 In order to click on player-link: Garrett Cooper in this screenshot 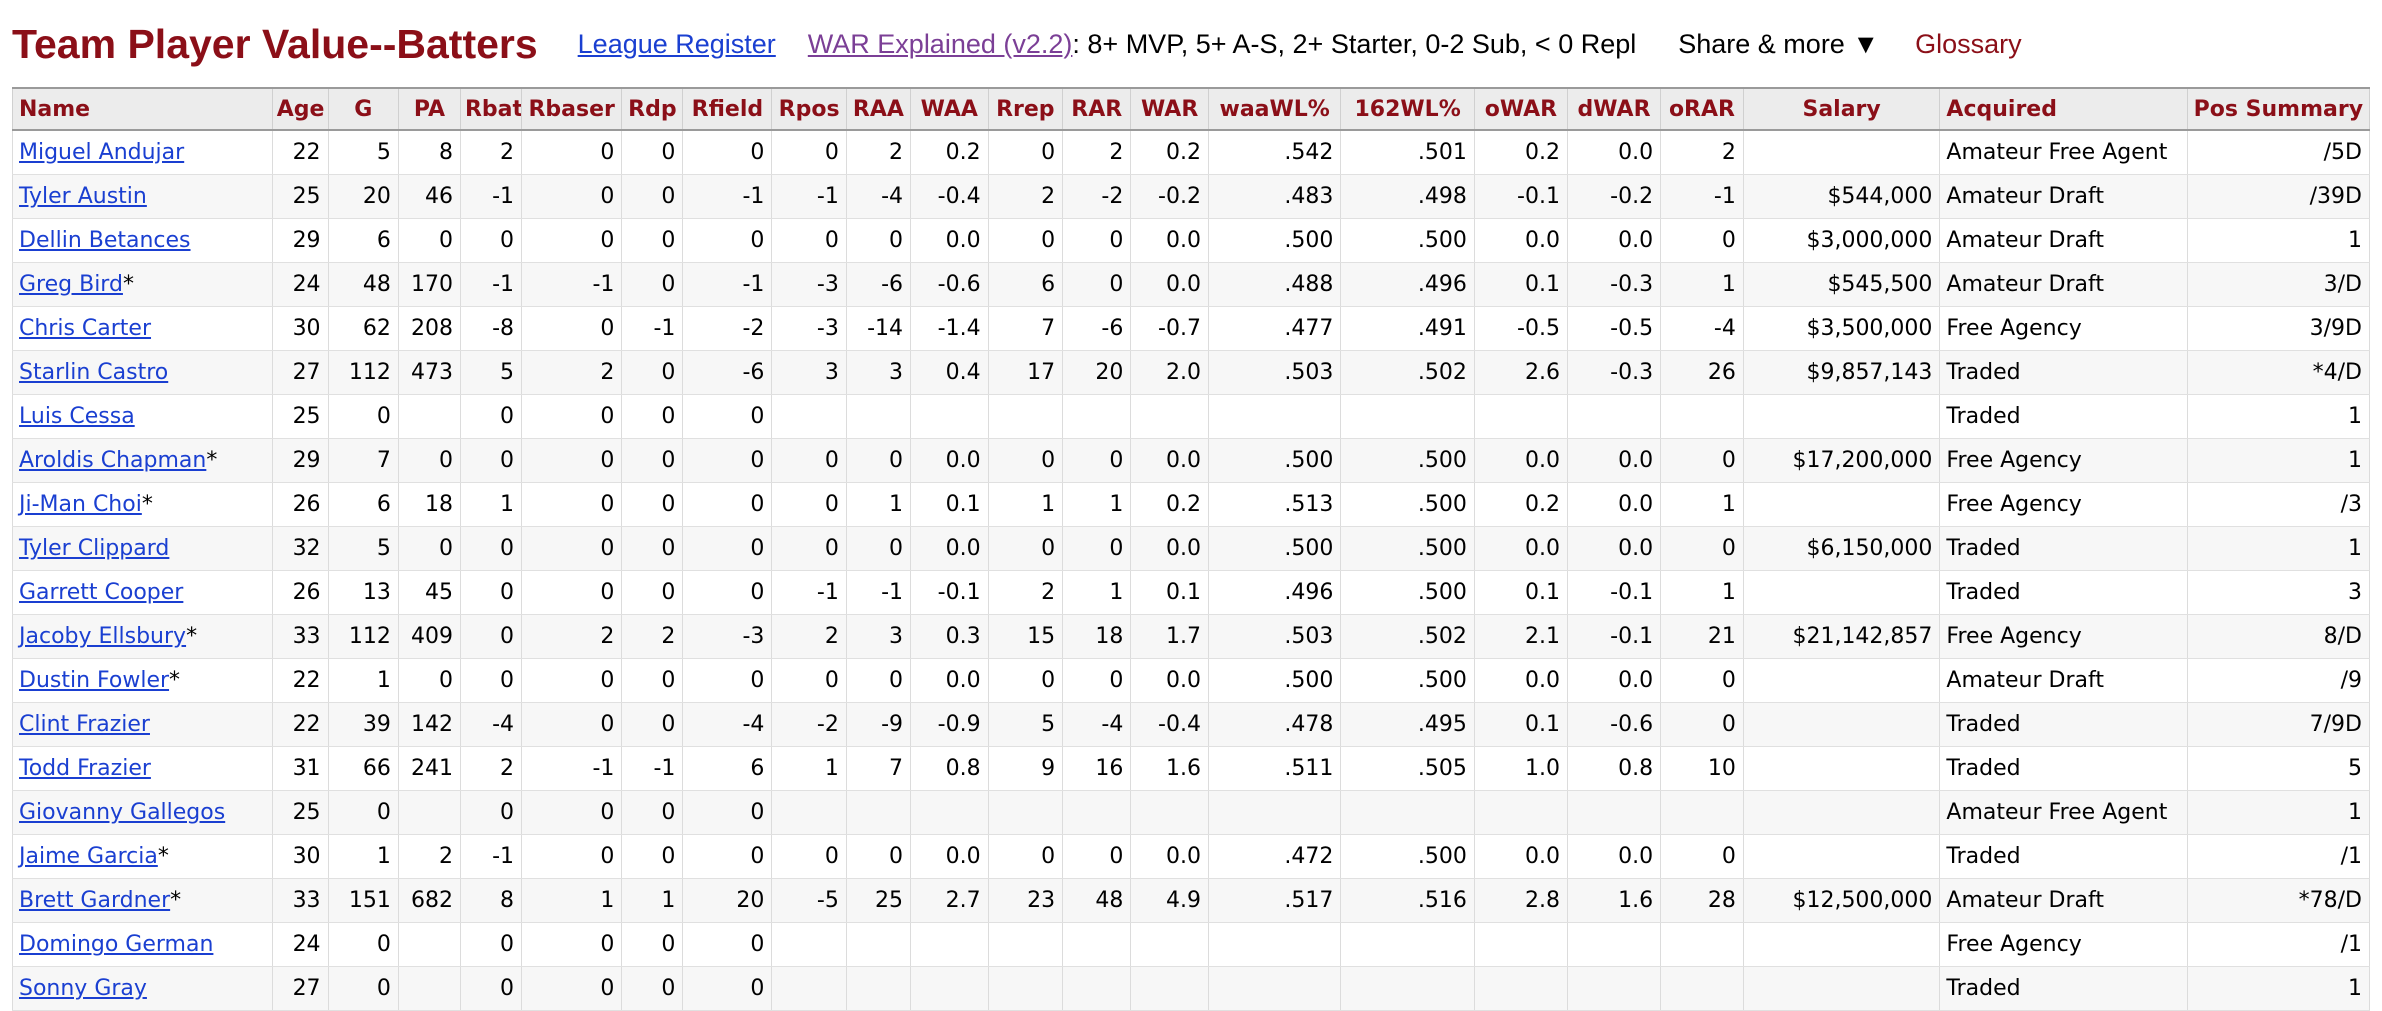, I will do `click(101, 592)`.